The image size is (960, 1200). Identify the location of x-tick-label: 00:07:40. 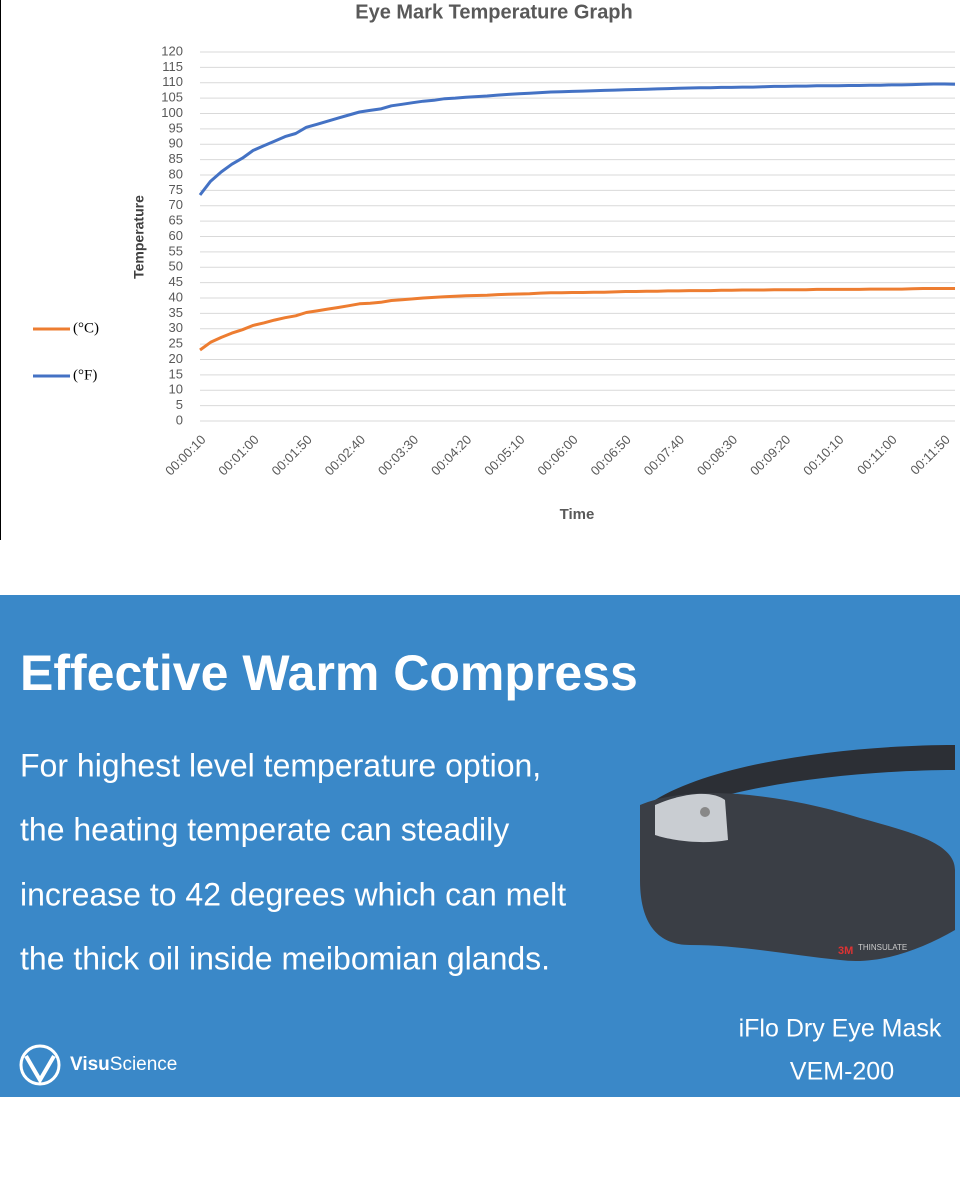
(664, 455).